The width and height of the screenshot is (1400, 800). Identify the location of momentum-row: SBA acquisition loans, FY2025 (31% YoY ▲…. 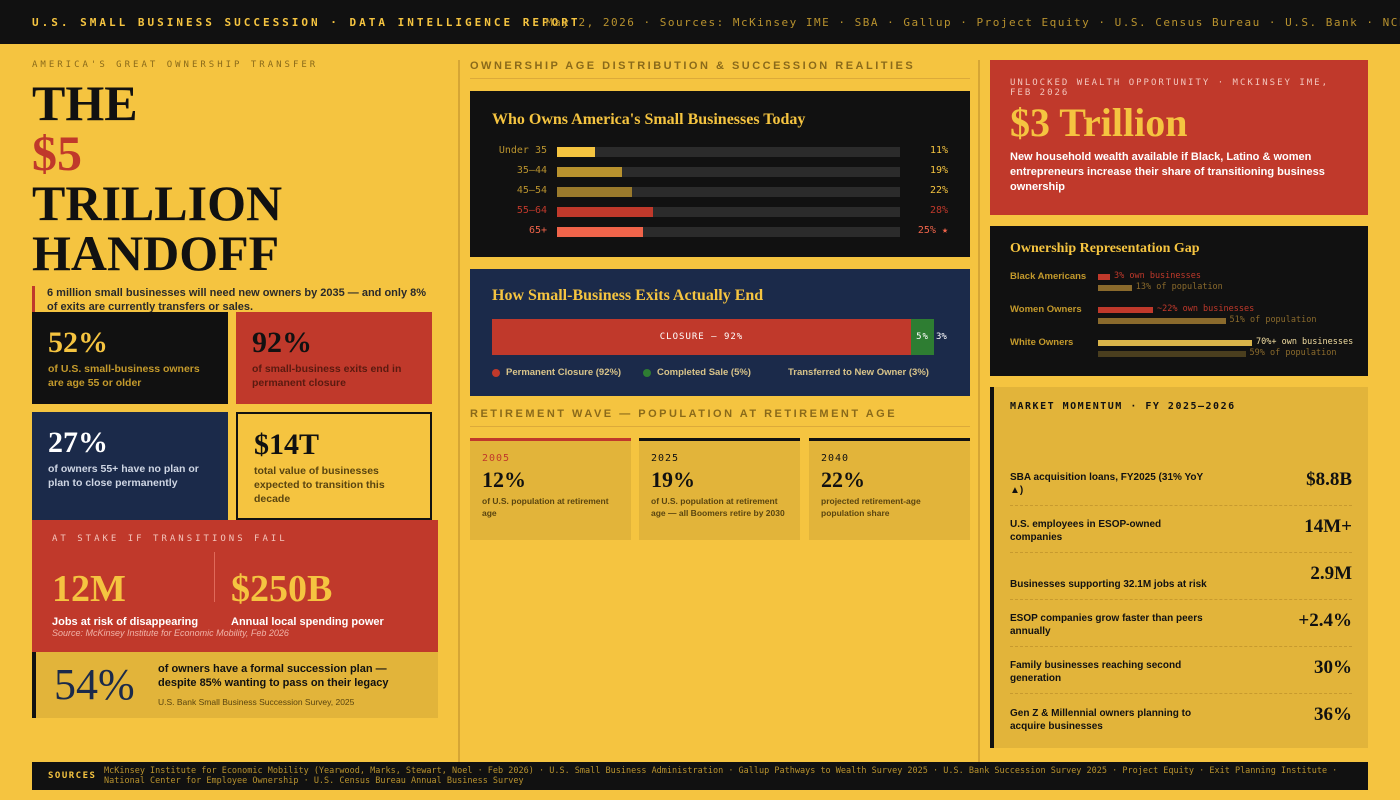
(1181, 482).